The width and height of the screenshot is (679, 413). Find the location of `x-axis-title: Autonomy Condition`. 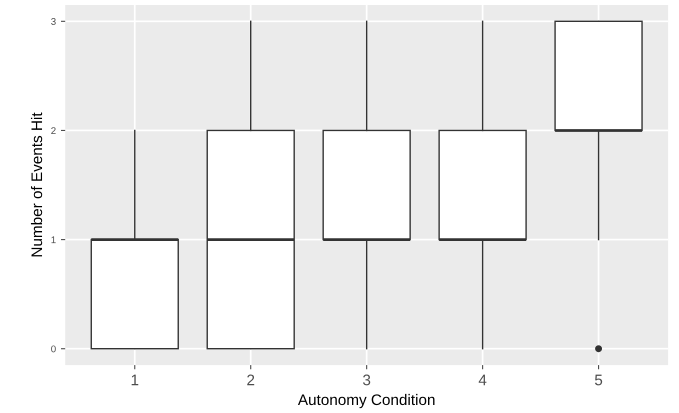

x-axis-title: Autonomy Condition is located at coordinates (366, 401).